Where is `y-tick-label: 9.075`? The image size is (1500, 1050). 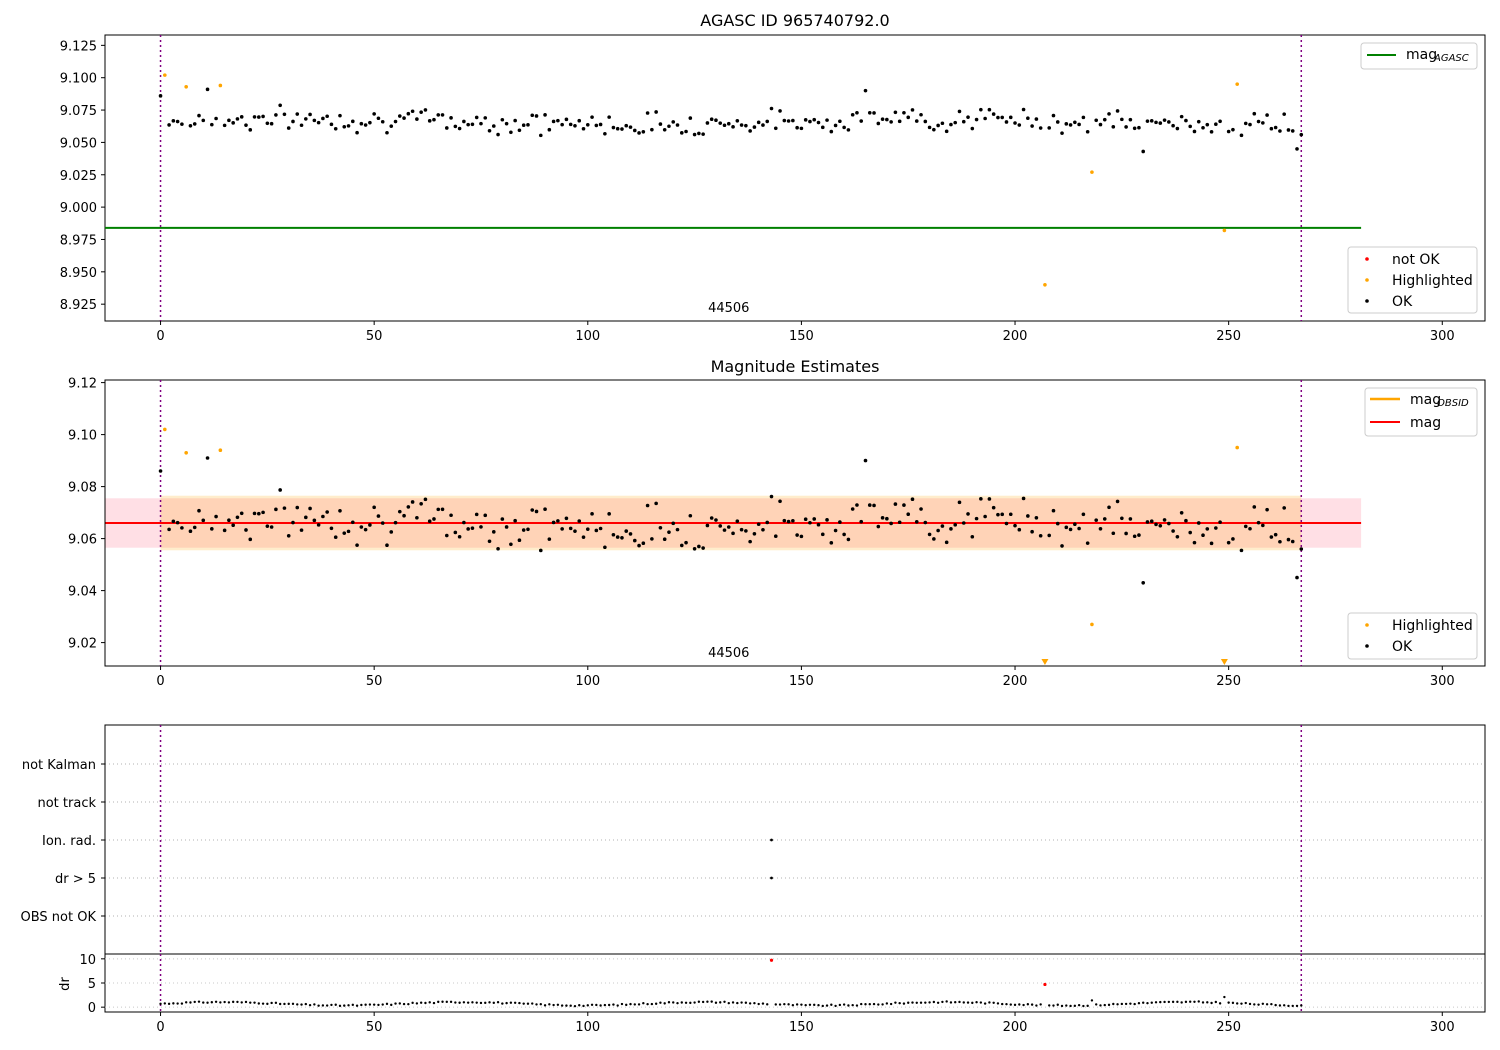
y-tick-label: 9.075 is located at coordinates (78, 111).